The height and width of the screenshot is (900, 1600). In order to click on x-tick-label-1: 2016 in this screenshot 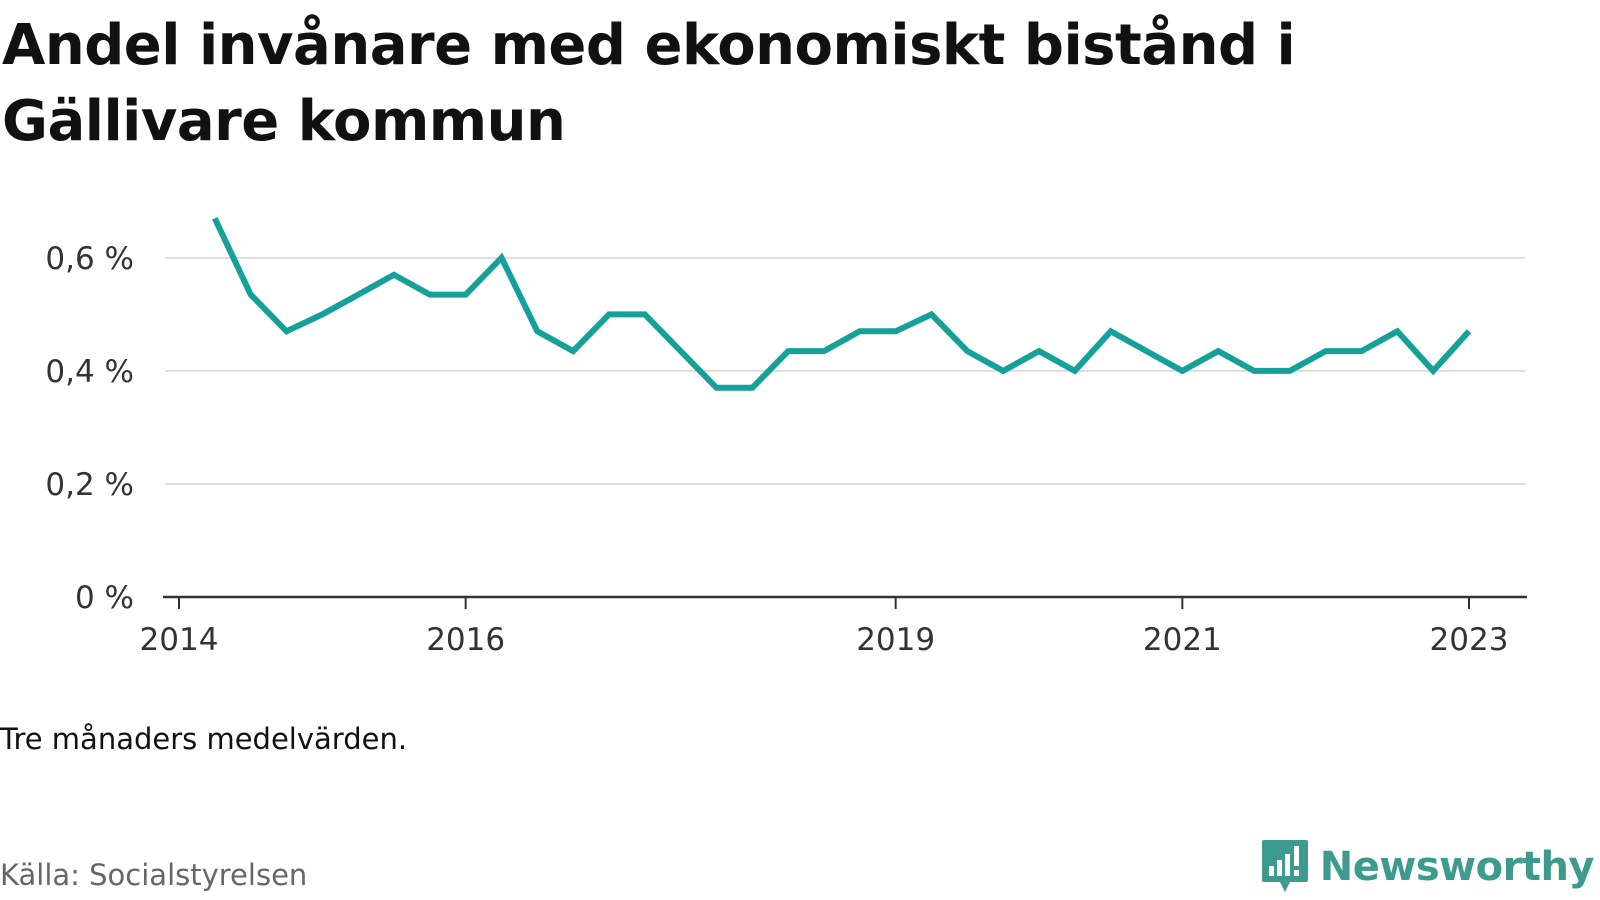, I will do `click(465, 640)`.